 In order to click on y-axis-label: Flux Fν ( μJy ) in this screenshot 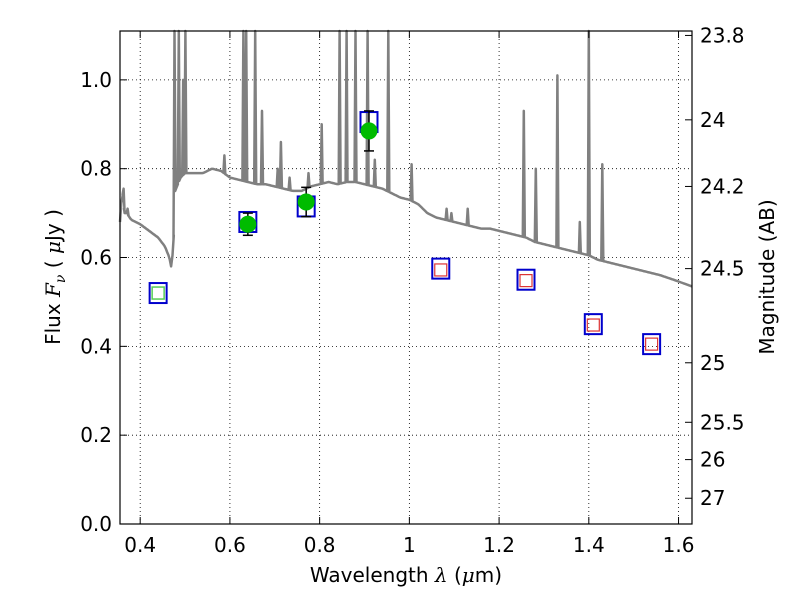, I will do `click(55, 277)`.